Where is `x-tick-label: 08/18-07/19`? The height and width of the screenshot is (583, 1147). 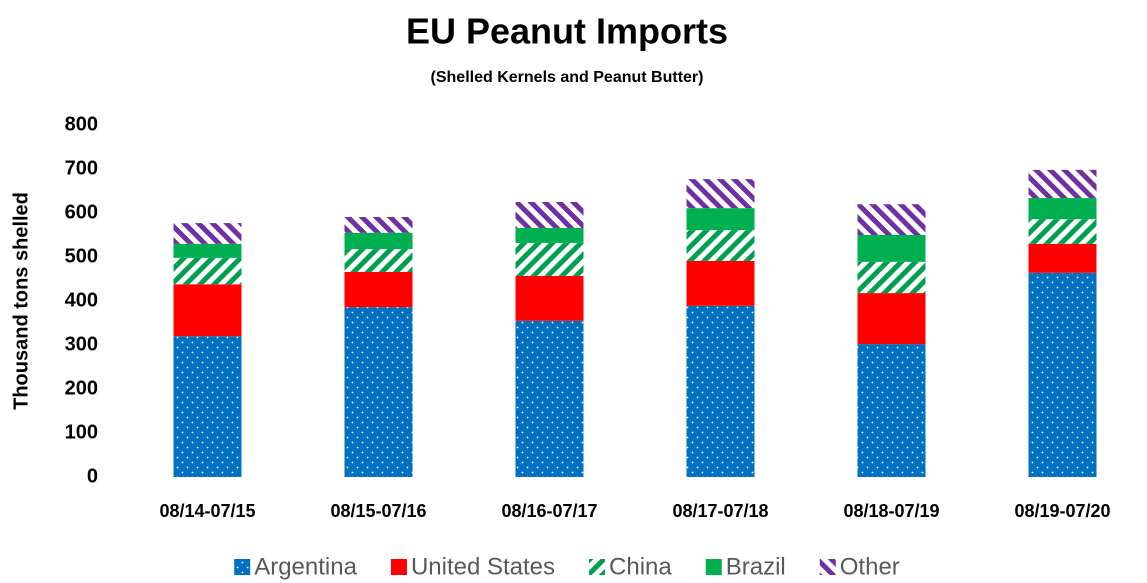 x-tick-label: 08/18-07/19 is located at coordinates (891, 511).